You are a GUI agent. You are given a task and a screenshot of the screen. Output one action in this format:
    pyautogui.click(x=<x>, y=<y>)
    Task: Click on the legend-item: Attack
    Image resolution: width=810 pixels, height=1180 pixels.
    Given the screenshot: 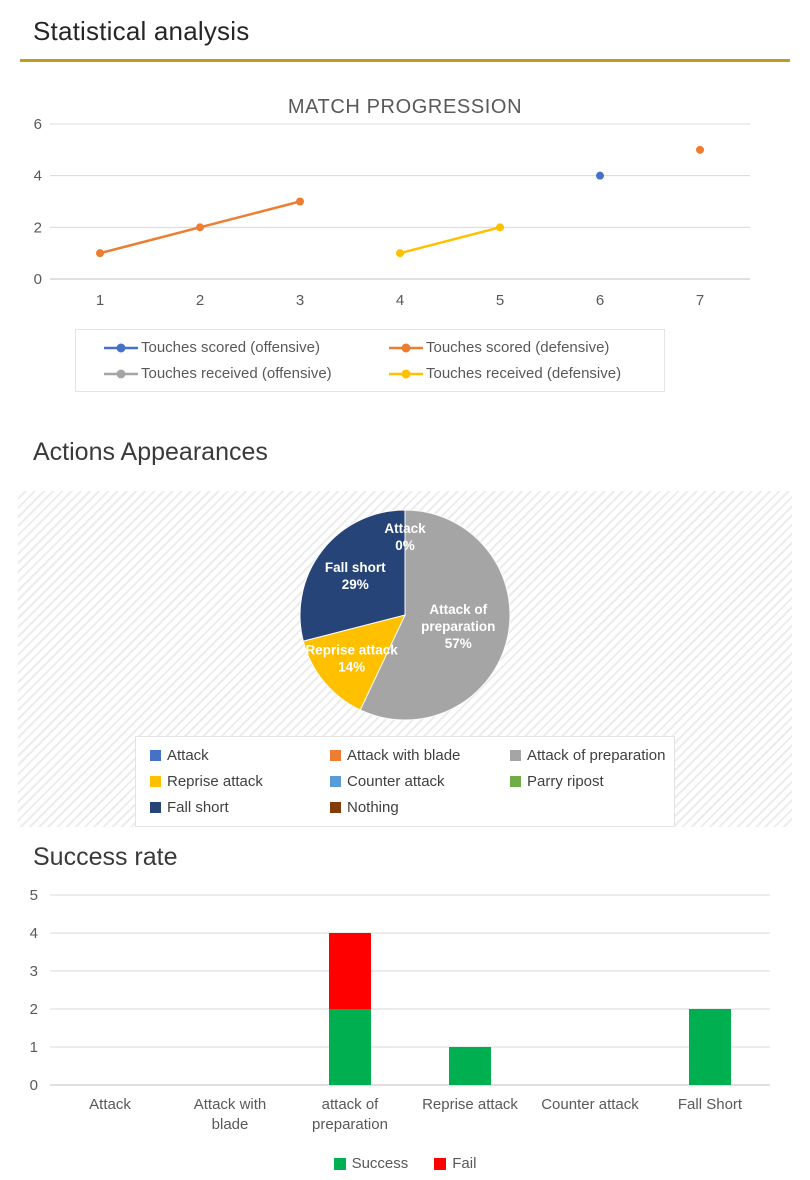 What is the action you would take?
    pyautogui.click(x=240, y=755)
    